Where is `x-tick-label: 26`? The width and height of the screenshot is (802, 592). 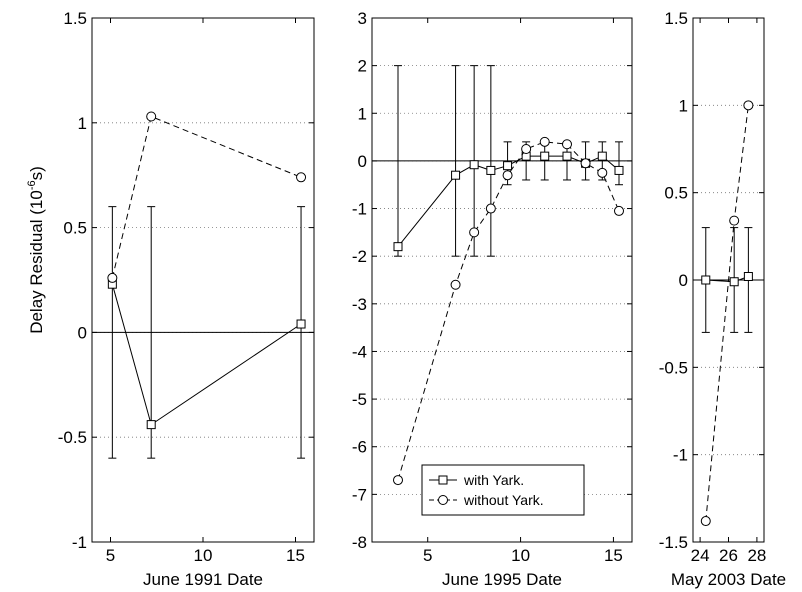 x-tick-label: 26 is located at coordinates (728, 555).